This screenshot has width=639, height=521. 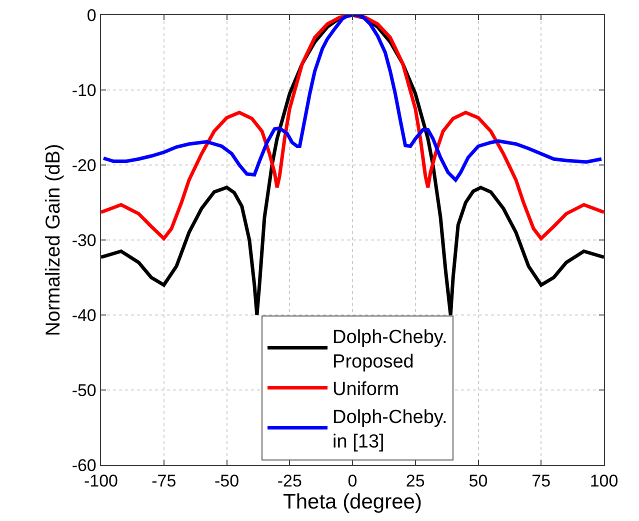 What do you see at coordinates (84, 315) in the screenshot?
I see `y-tick-label: -40` at bounding box center [84, 315].